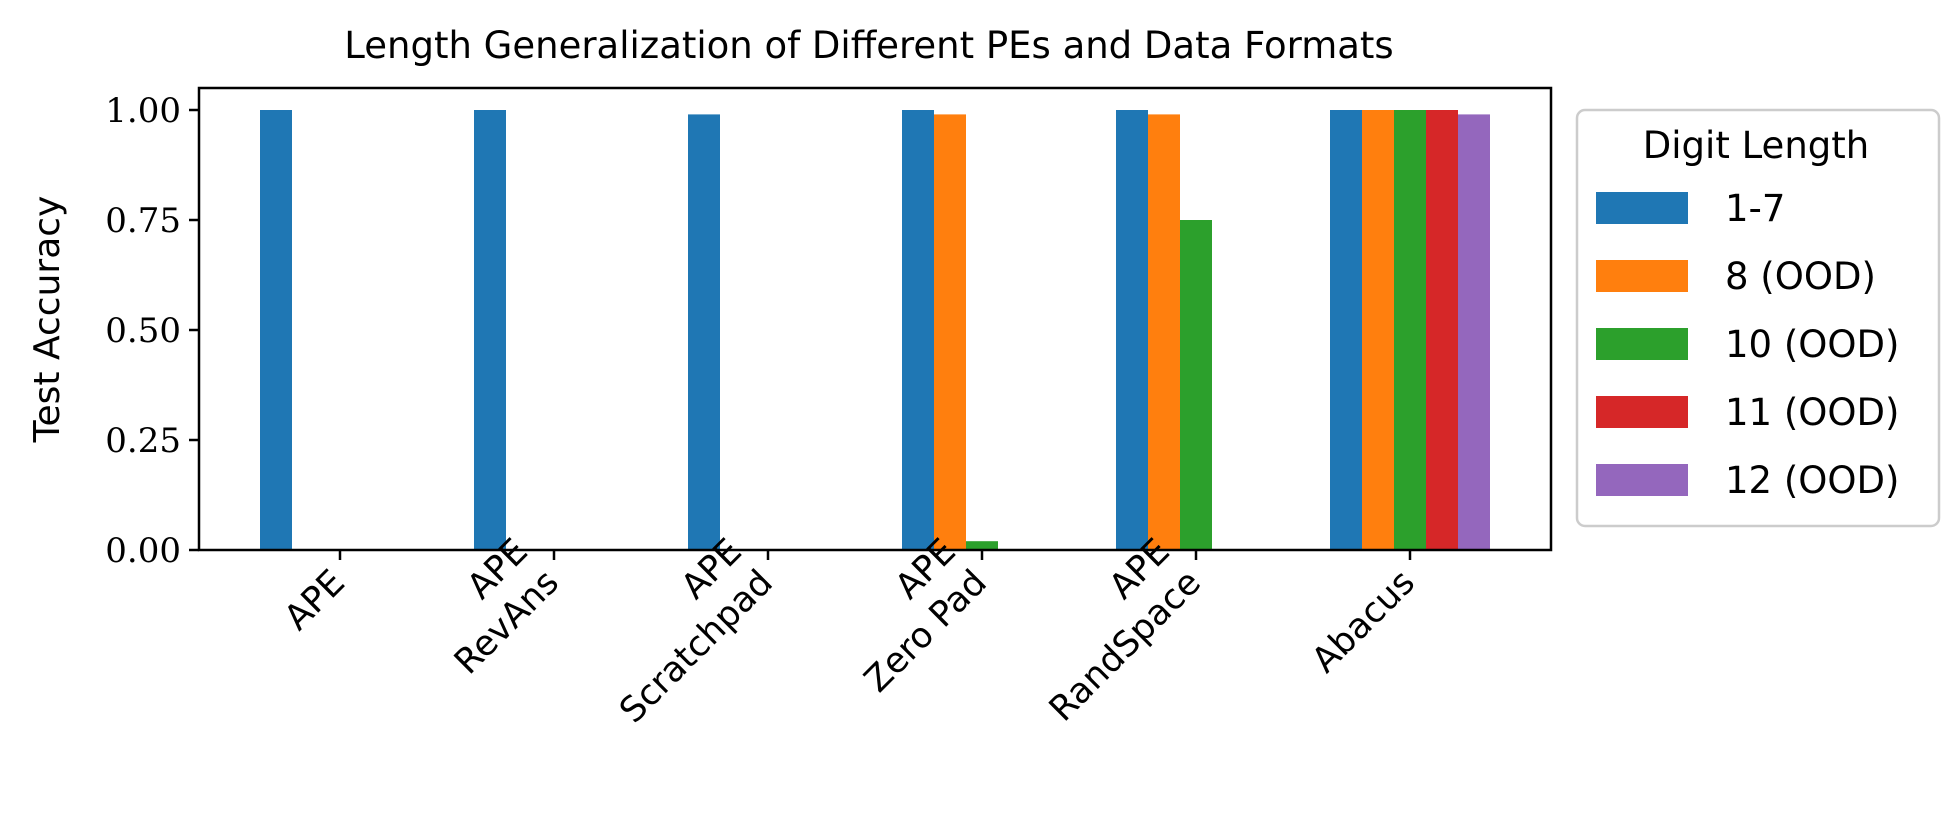 This screenshot has width=1960, height=820. What do you see at coordinates (1756, 145) in the screenshot?
I see `legend-title: Digit Length` at bounding box center [1756, 145].